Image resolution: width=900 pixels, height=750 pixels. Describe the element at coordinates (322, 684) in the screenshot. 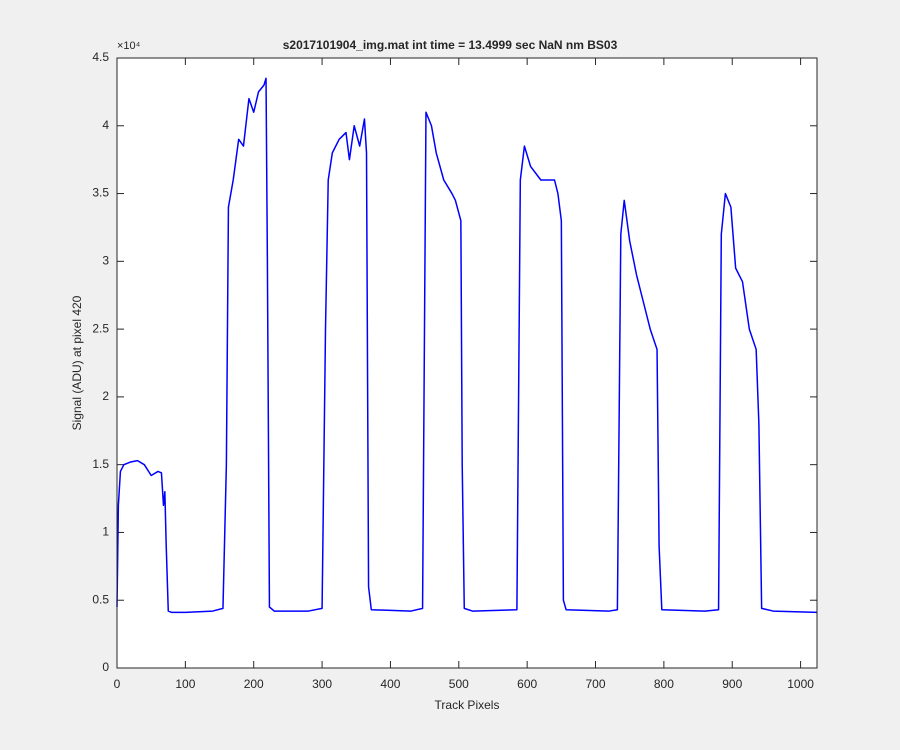

I see `x-tick-label: 300` at that location.